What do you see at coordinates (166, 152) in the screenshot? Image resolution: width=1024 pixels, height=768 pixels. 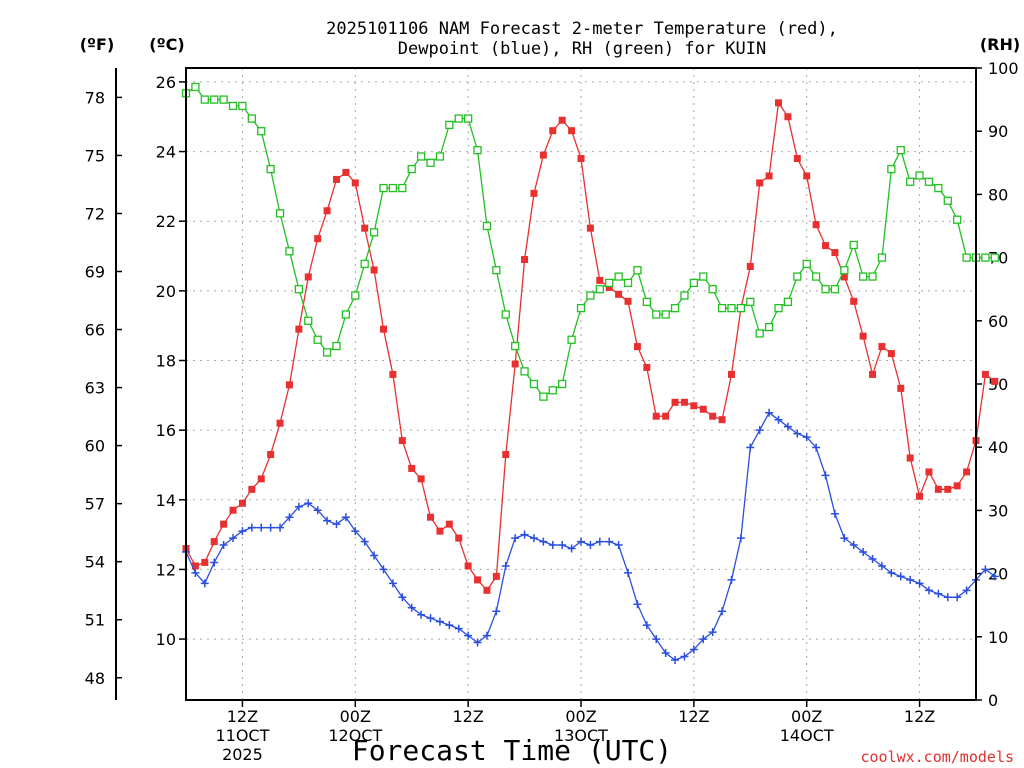 I see `celsius-tick-label: 24` at bounding box center [166, 152].